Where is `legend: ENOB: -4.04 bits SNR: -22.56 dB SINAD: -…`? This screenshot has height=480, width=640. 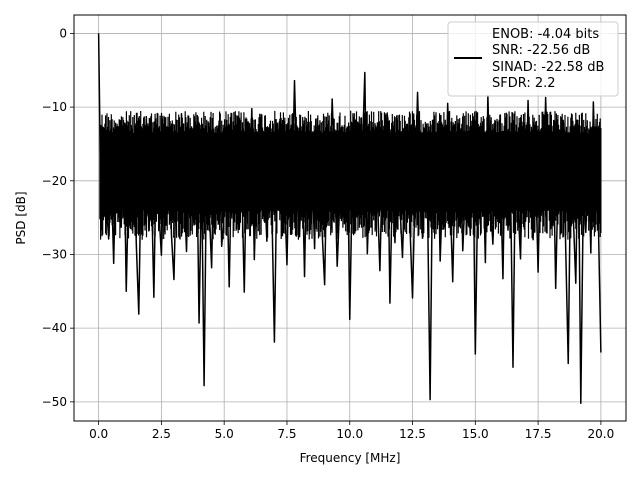 legend: ENOB: -4.04 bits SNR: -22.56 dB SINAD: -… is located at coordinates (533, 59).